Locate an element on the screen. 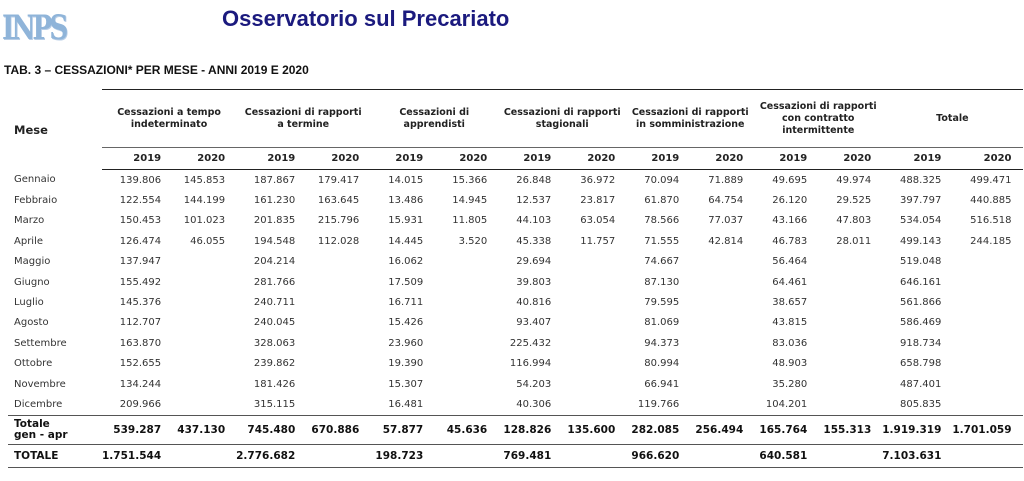 This screenshot has height=481, width=1024. value-cell: 15.426 is located at coordinates (406, 323).